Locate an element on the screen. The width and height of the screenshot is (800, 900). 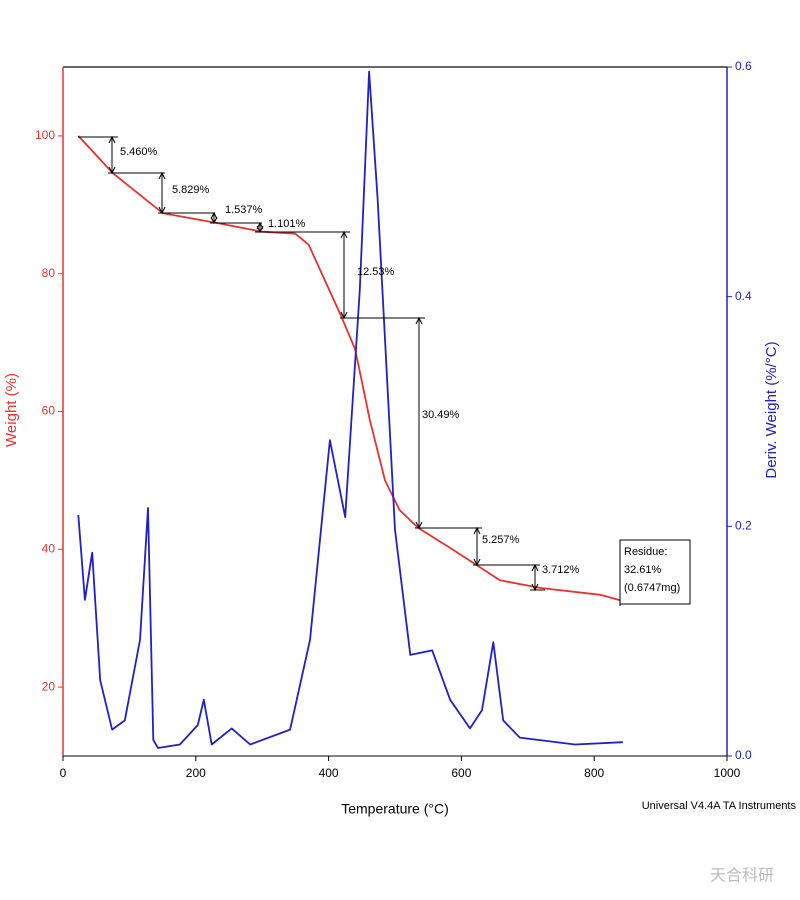
y2-tick-label: 0.0 is located at coordinates (743, 755).